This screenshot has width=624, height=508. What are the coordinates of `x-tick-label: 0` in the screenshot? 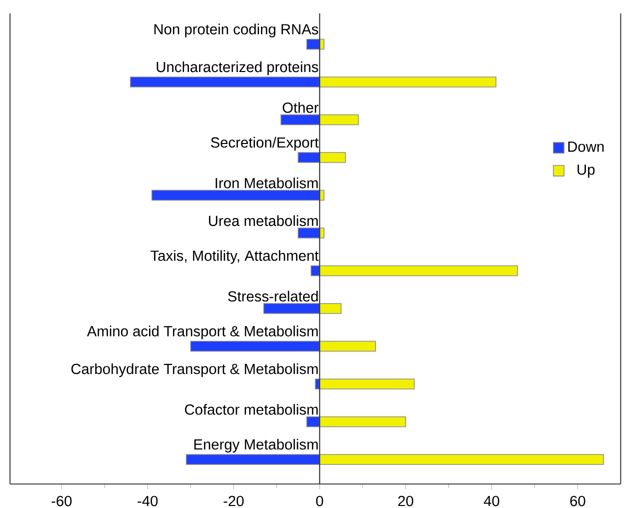 It's located at (320, 501).